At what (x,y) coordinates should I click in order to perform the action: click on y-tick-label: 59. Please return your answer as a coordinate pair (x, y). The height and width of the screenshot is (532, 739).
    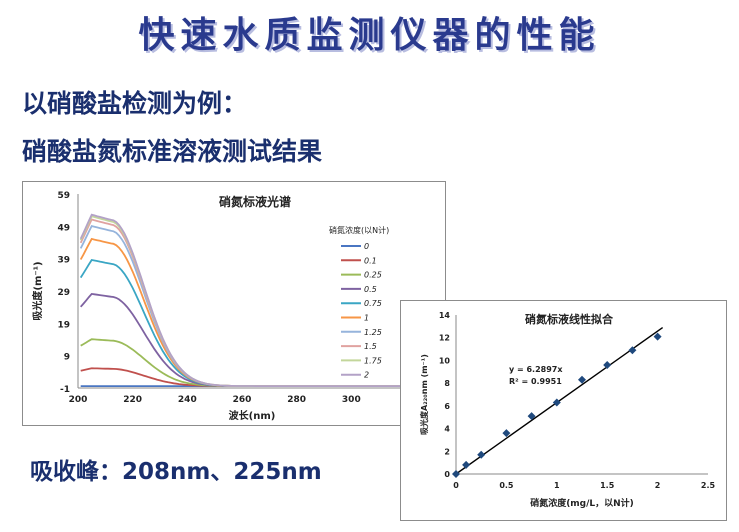
    Looking at the image, I should click on (63, 196).